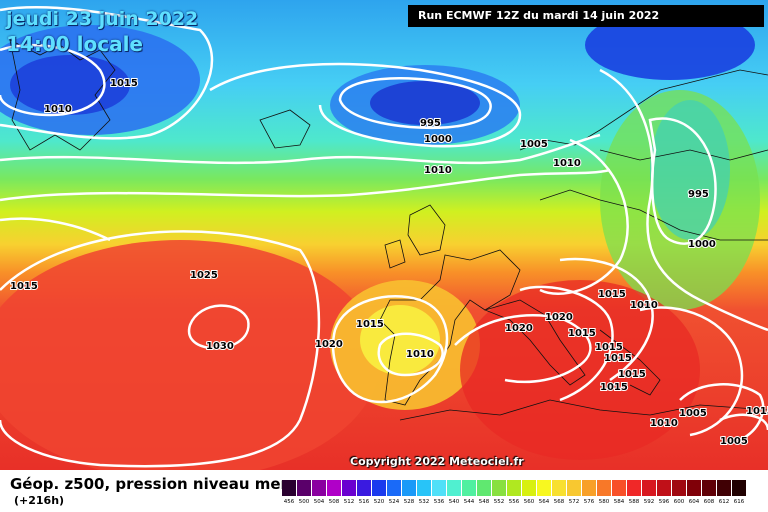 The image size is (768, 512). Describe the element at coordinates (574, 502) in the screenshot. I see `legend-value: 572` at that location.